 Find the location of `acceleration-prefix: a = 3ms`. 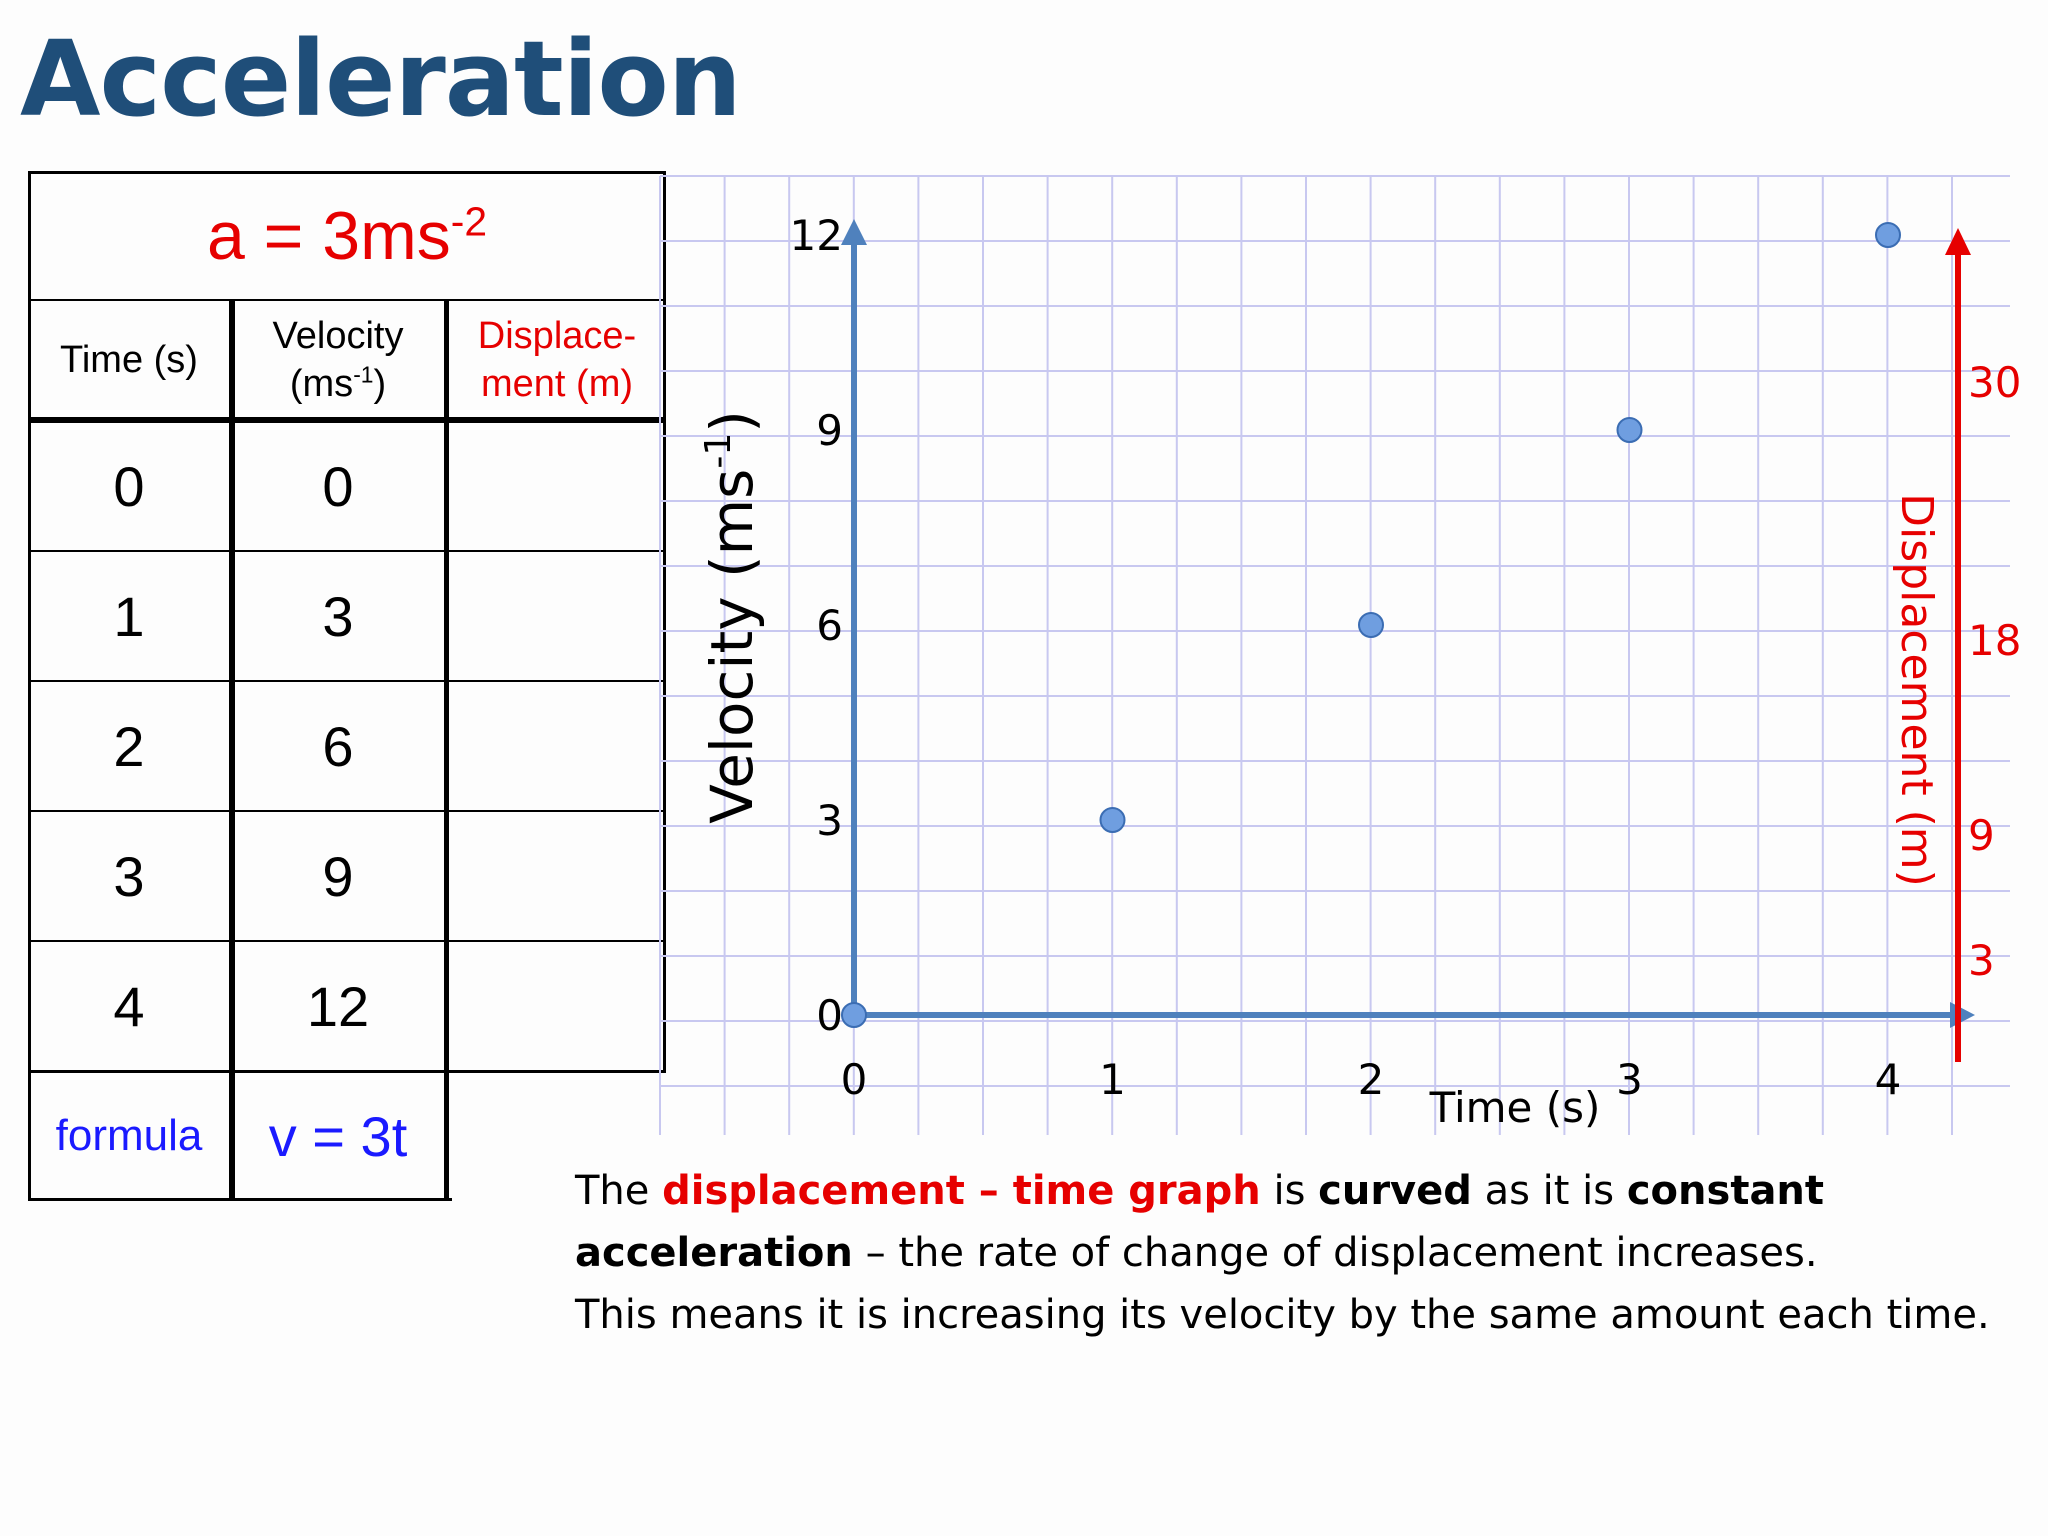

acceleration-prefix: a = 3ms is located at coordinates (328, 235).